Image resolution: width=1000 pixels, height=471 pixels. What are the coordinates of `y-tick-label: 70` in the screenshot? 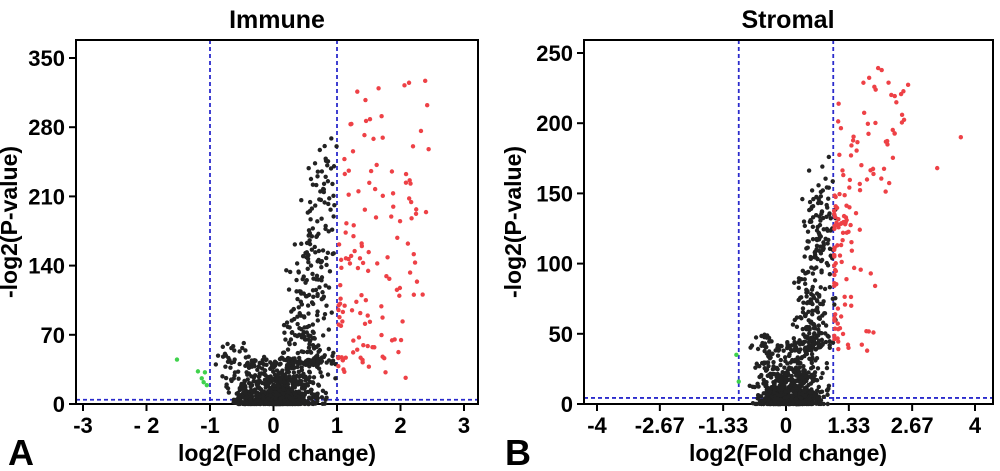 It's located at (53, 335).